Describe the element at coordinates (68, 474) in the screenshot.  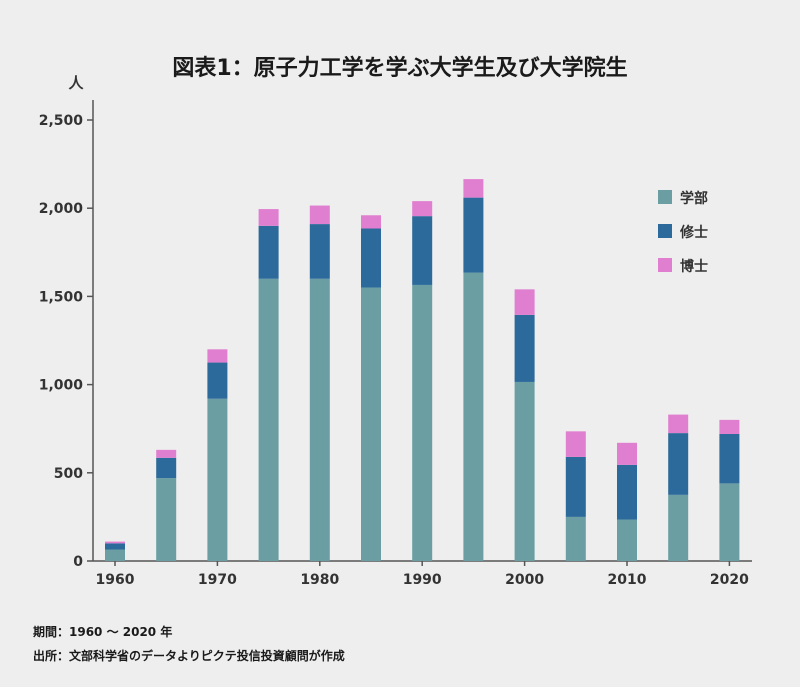
I see `y-tick-label: 500` at that location.